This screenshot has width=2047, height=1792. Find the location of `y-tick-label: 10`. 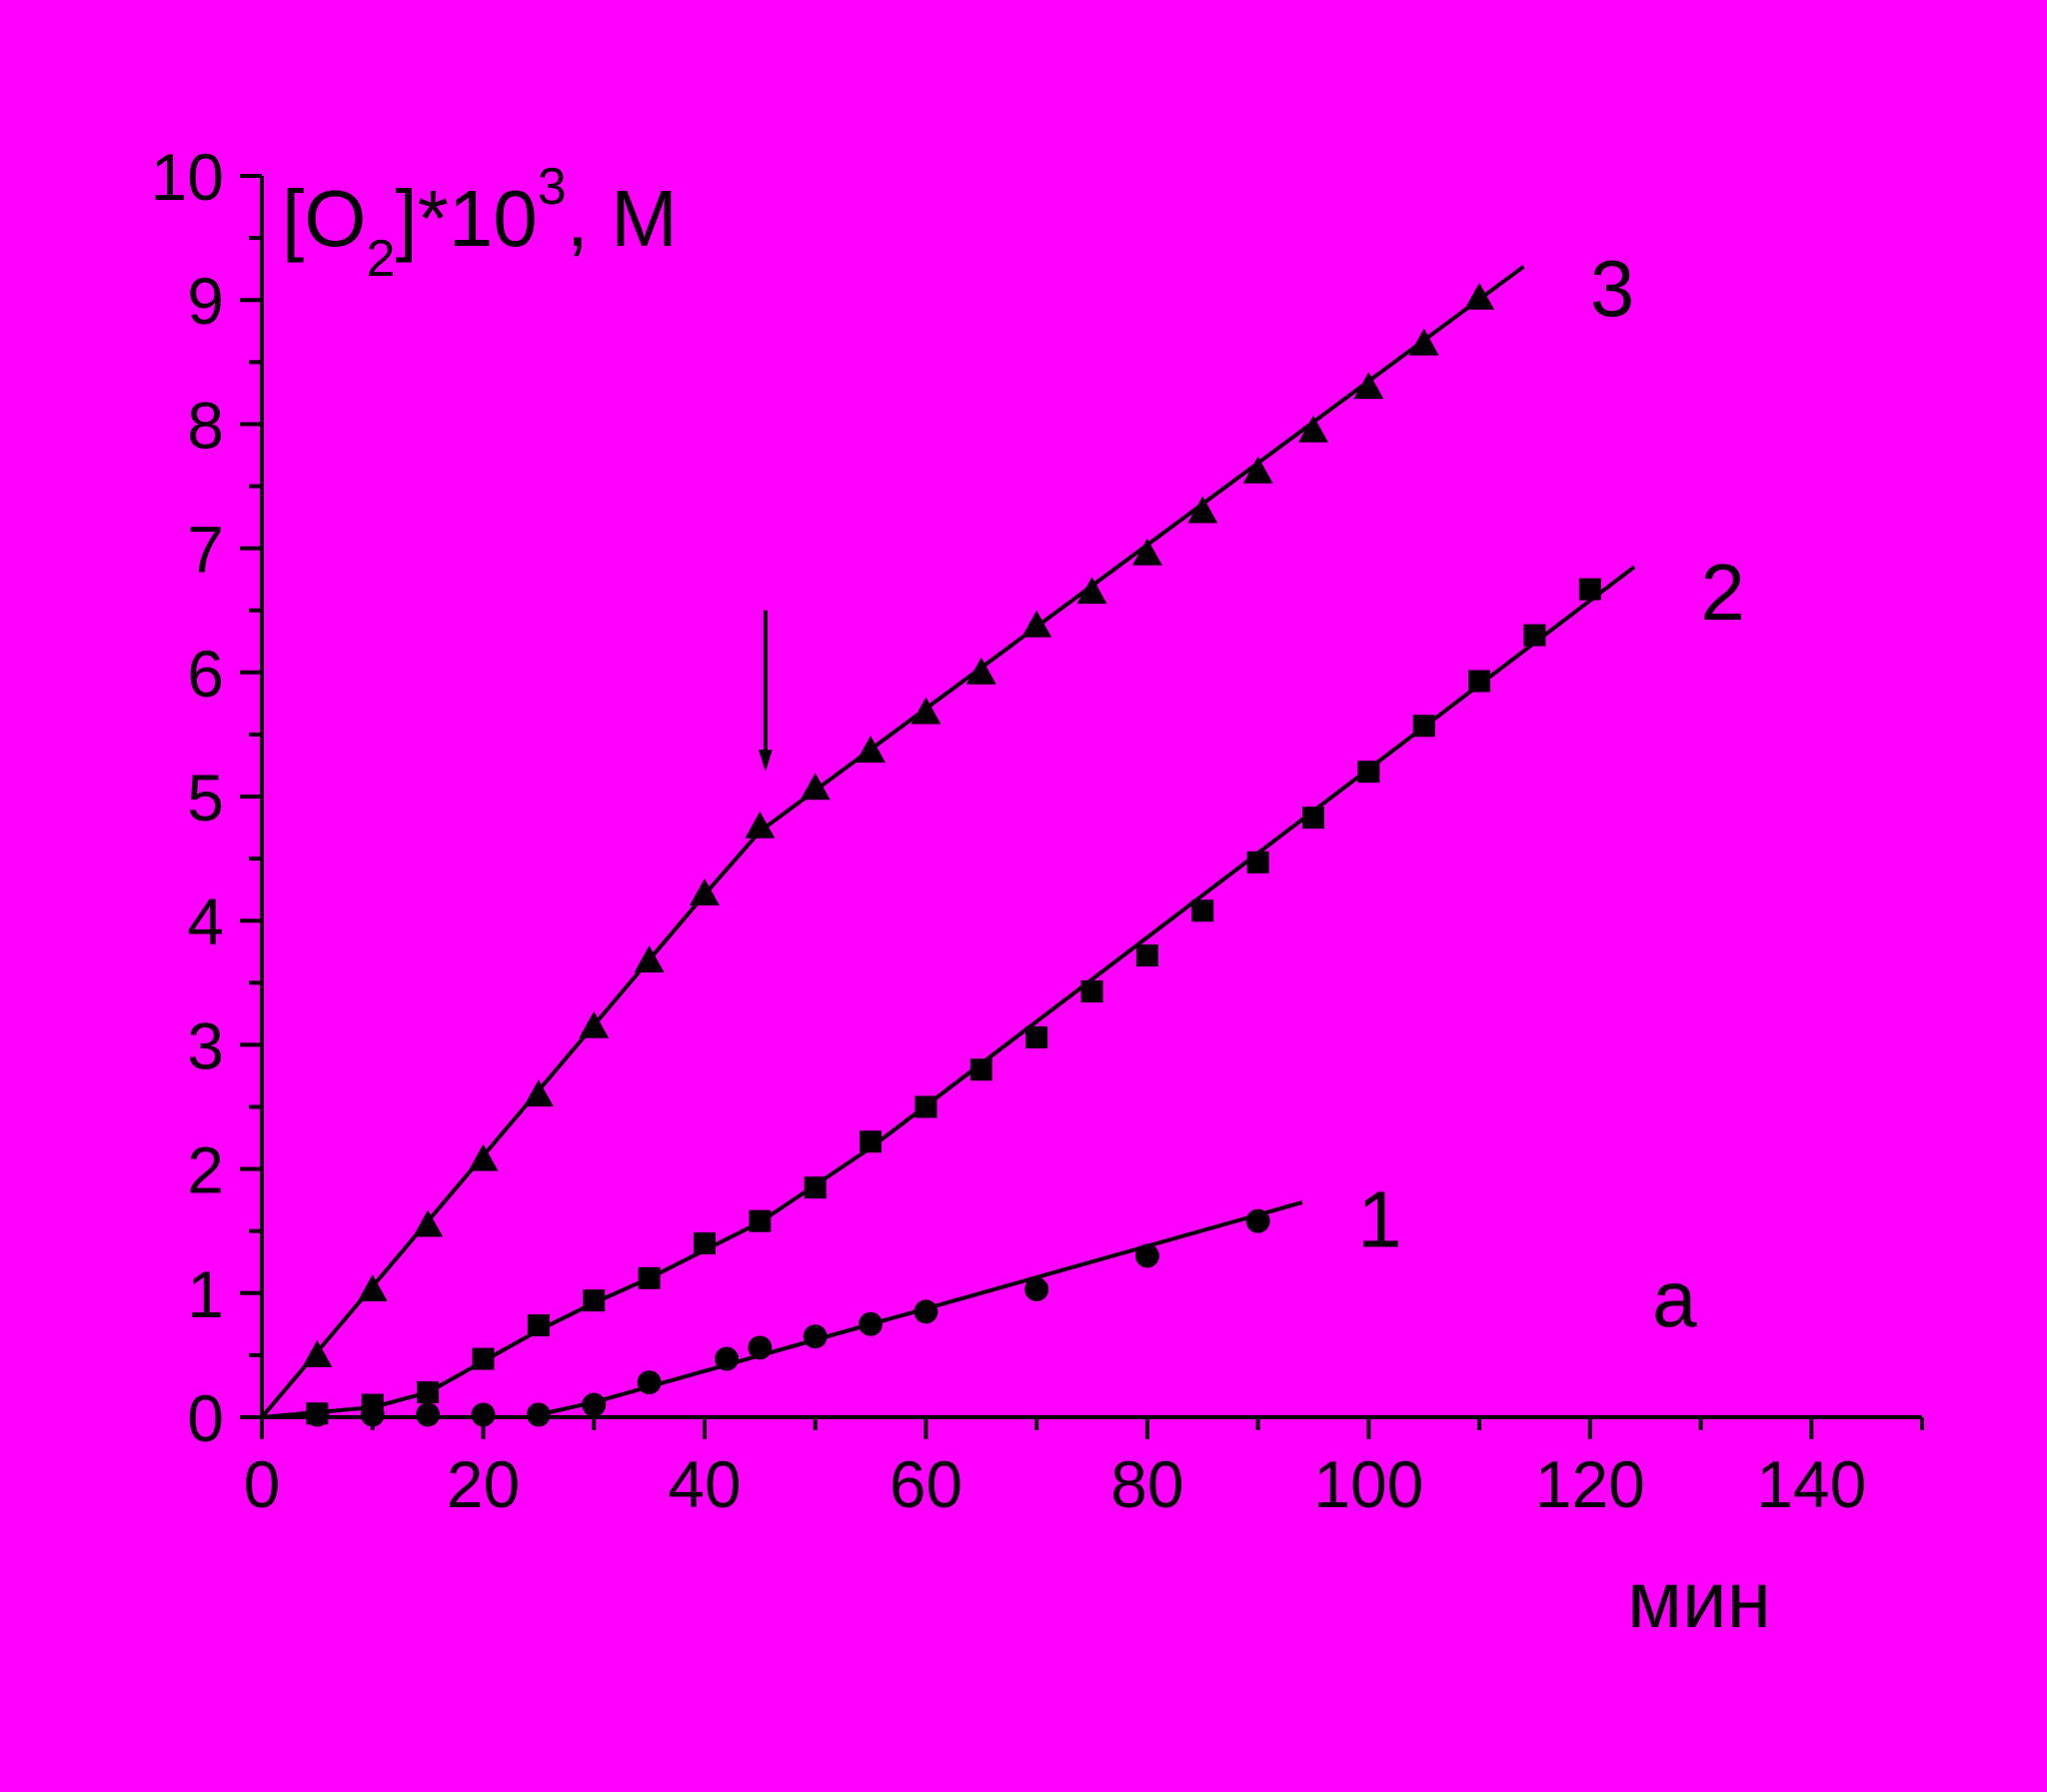

y-tick-label: 10 is located at coordinates (187, 177).